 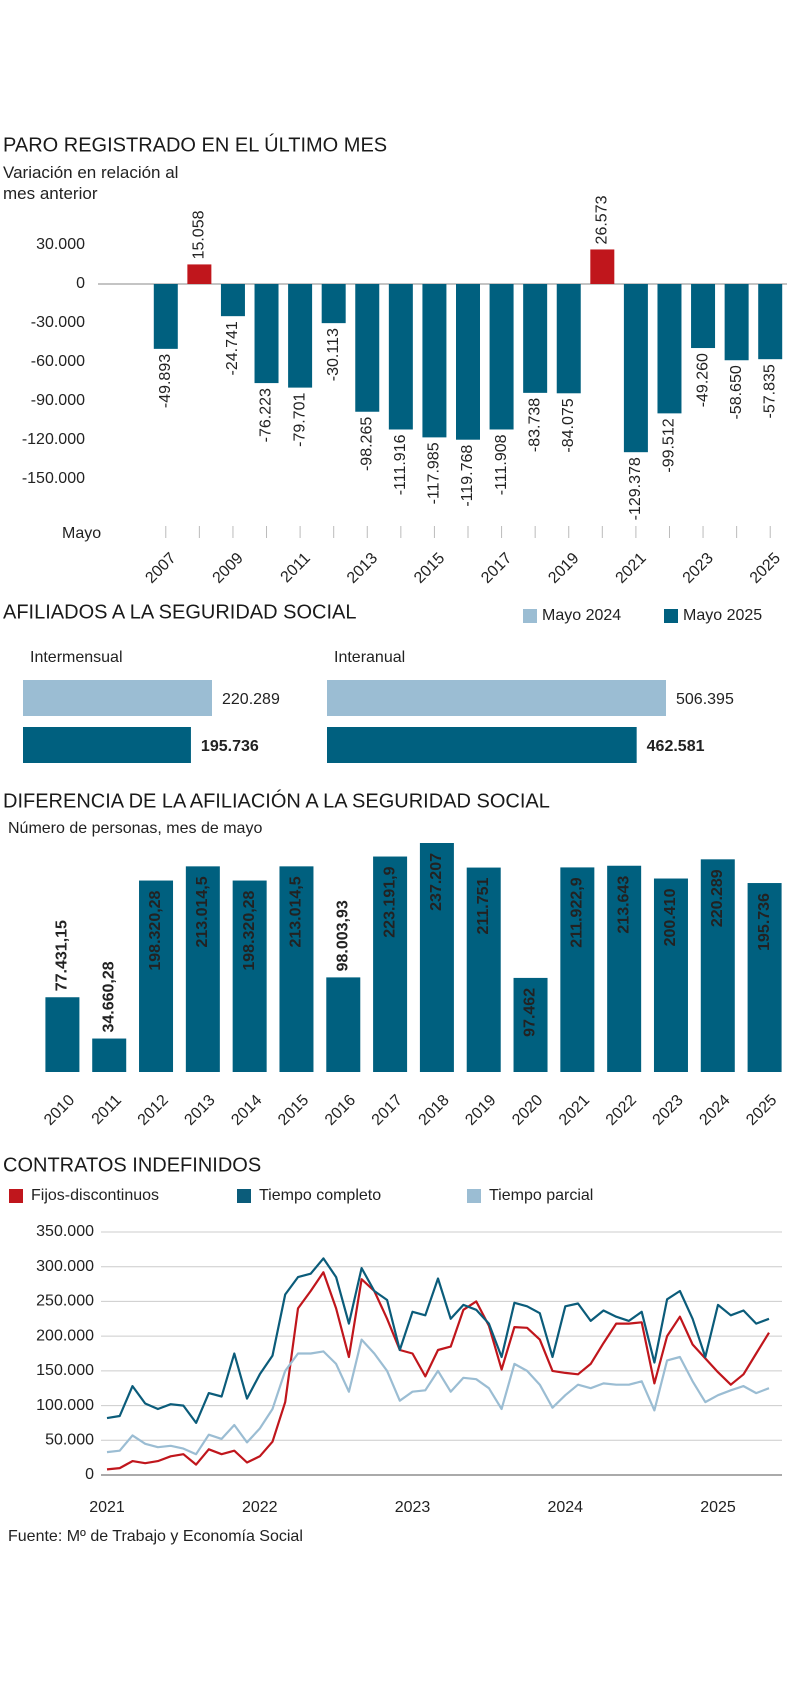 I want to click on y-tick-label: 250.000, so click(x=65, y=1301).